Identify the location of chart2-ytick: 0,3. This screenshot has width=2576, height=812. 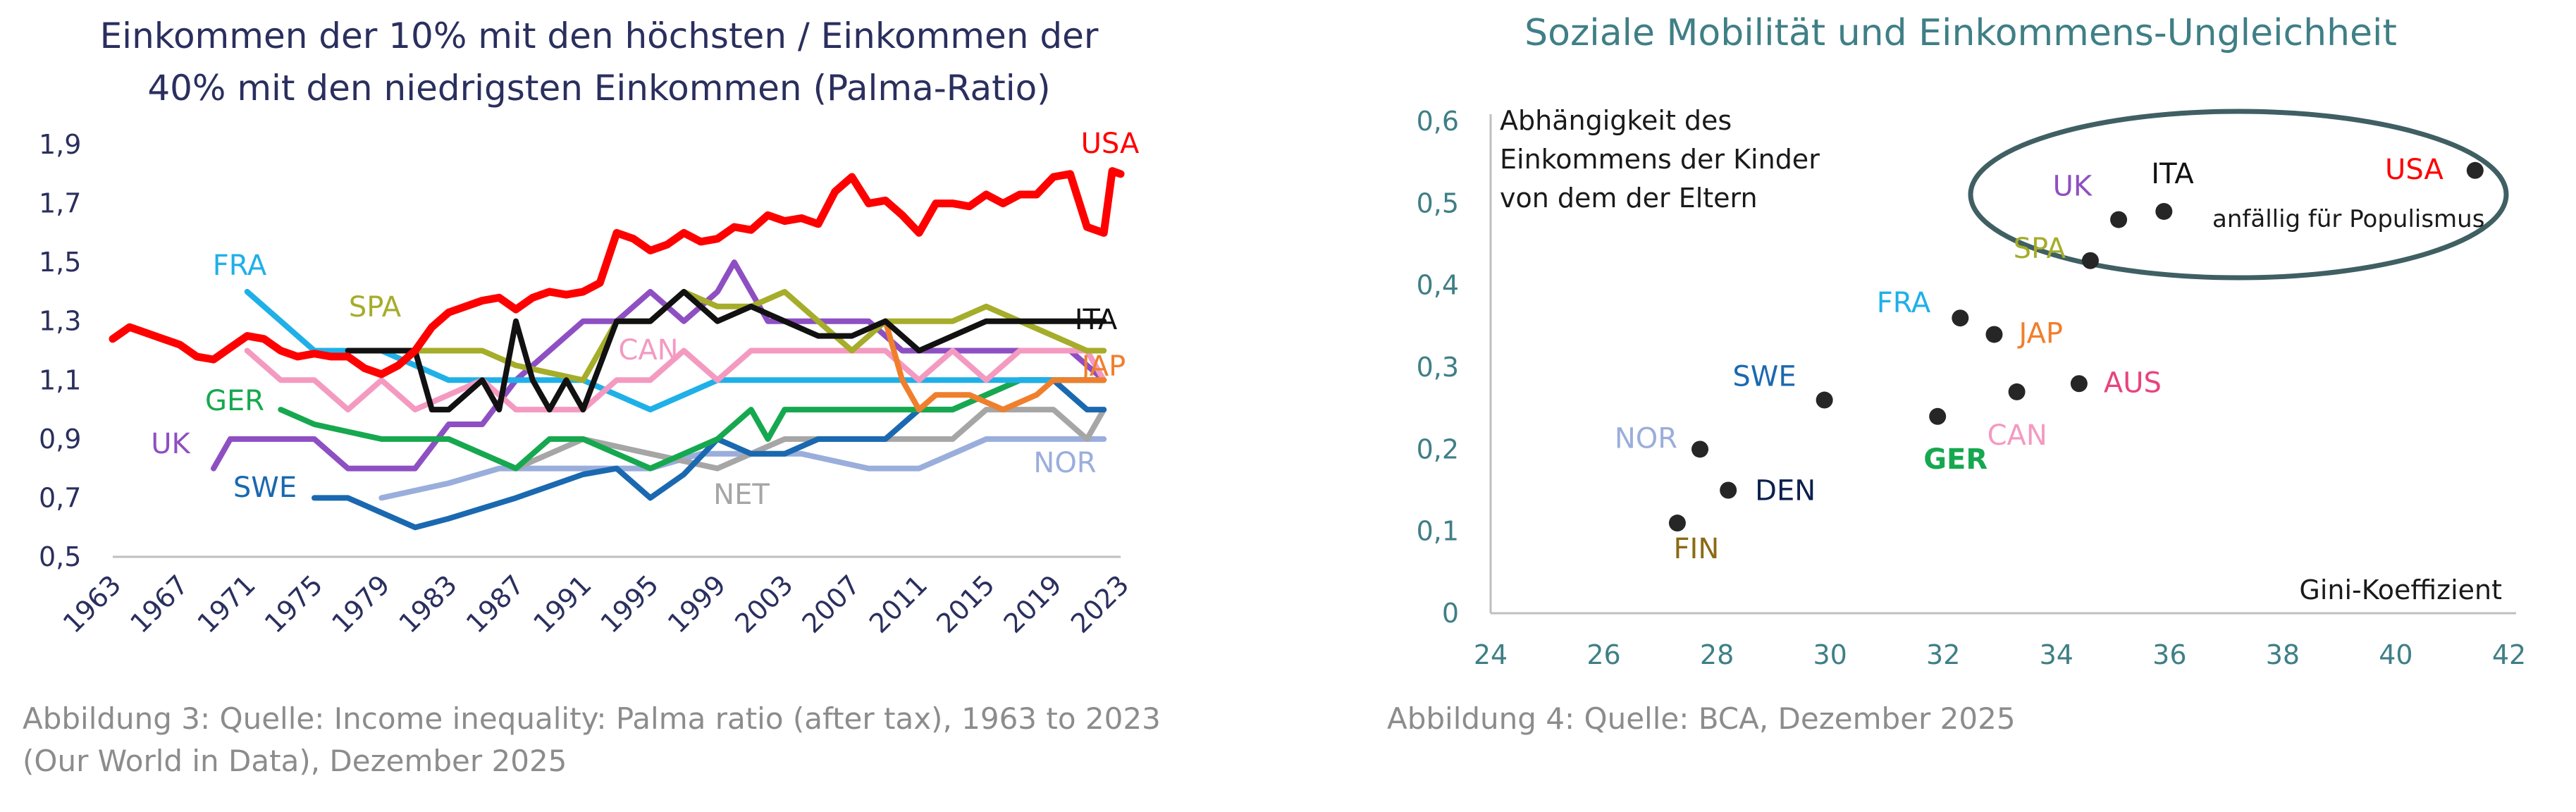
(1438, 367).